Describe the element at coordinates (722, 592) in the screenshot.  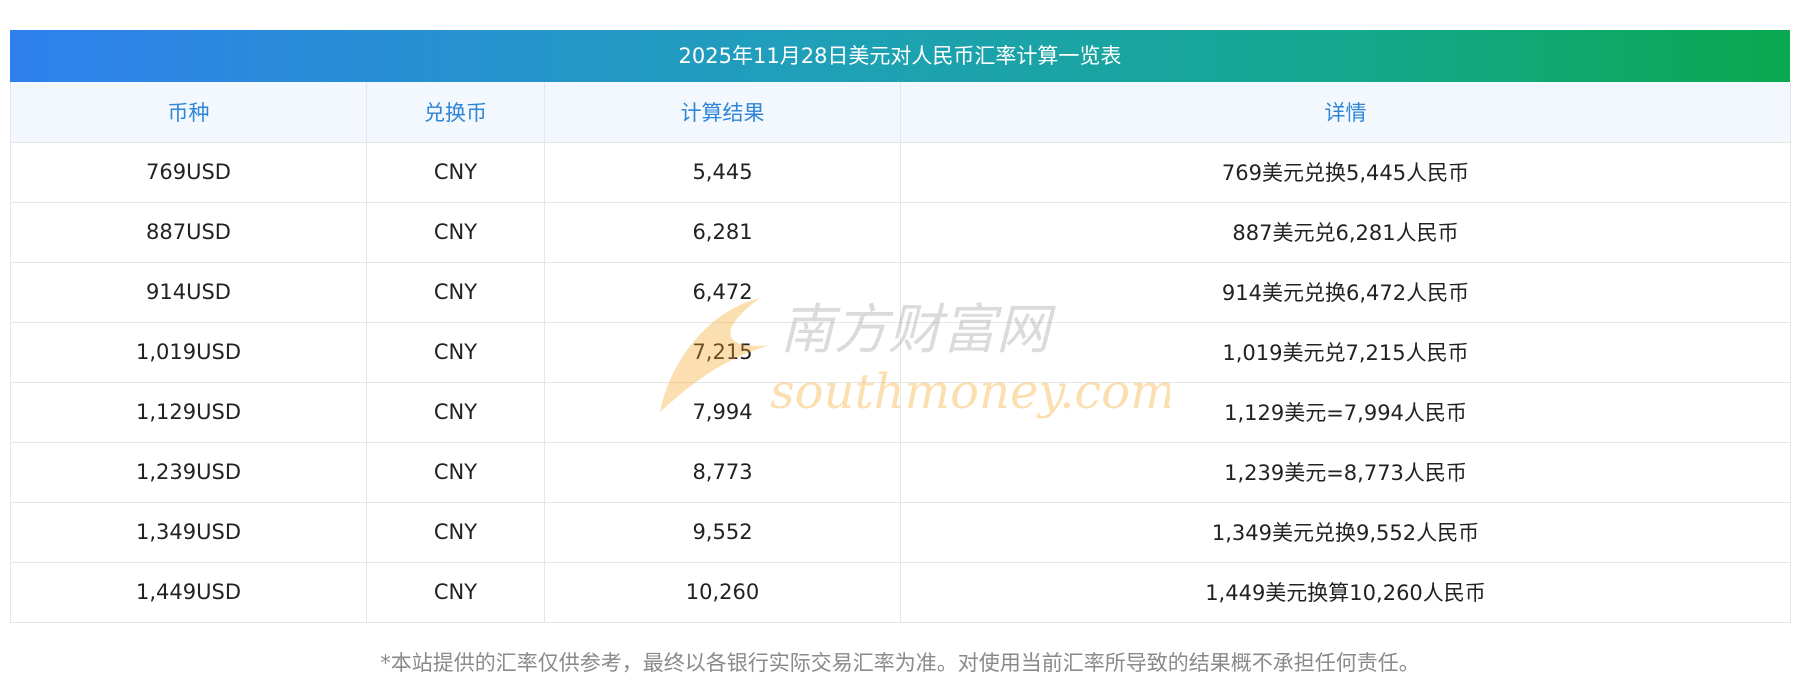
I see `cell-result: 10,260` at that location.